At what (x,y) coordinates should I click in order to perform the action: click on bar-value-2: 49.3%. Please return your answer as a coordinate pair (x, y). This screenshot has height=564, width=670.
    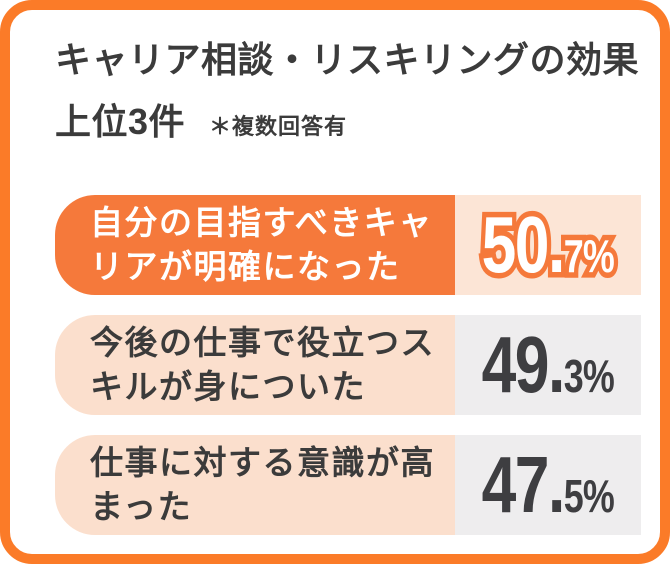
    Looking at the image, I should click on (548, 365).